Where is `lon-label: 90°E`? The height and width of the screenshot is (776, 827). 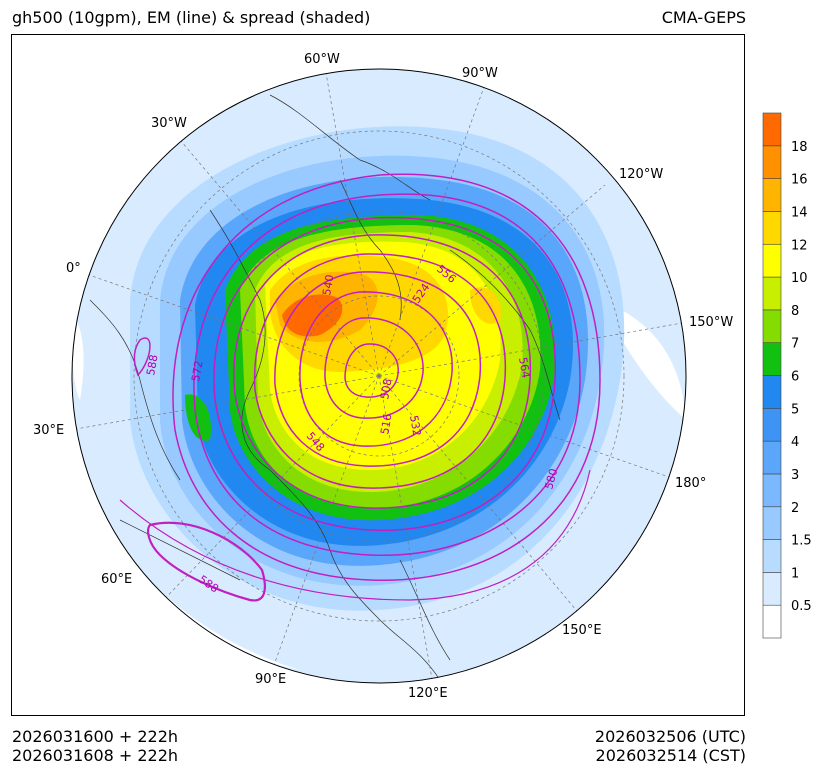 lon-label: 90°E is located at coordinates (270, 679).